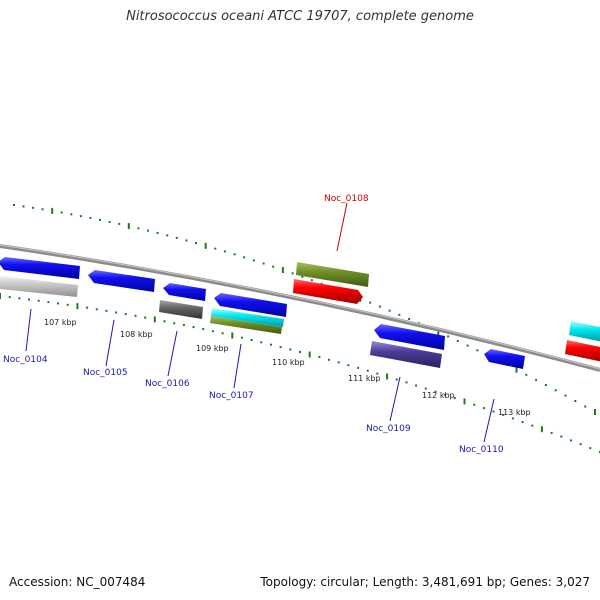  I want to click on gene-partial-right, so click(582, 341).